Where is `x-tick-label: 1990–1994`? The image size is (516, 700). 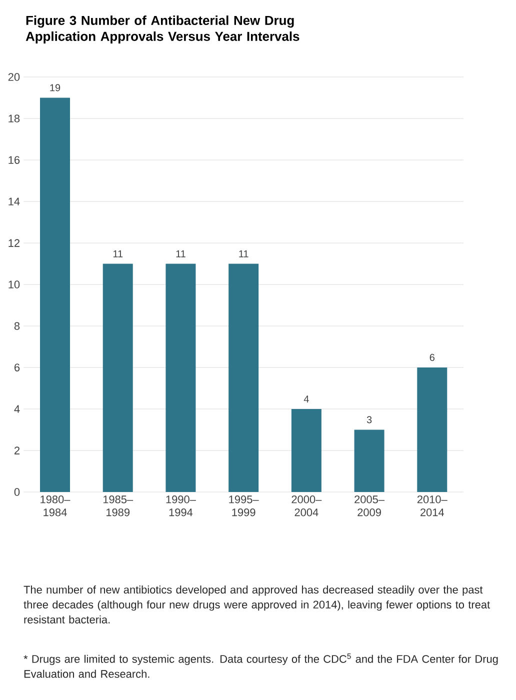
x-tick-label: 1990–1994 is located at coordinates (181, 506).